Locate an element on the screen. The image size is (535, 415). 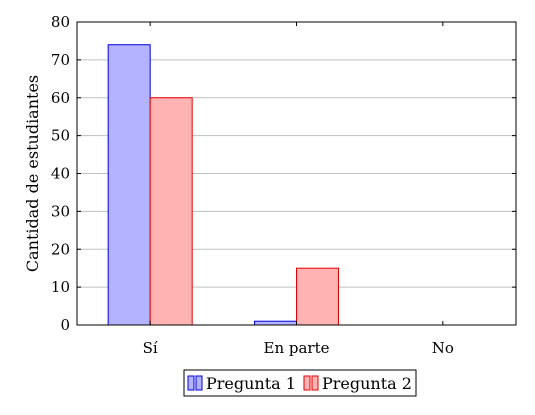
y-tick-label: 50 is located at coordinates (60, 136).